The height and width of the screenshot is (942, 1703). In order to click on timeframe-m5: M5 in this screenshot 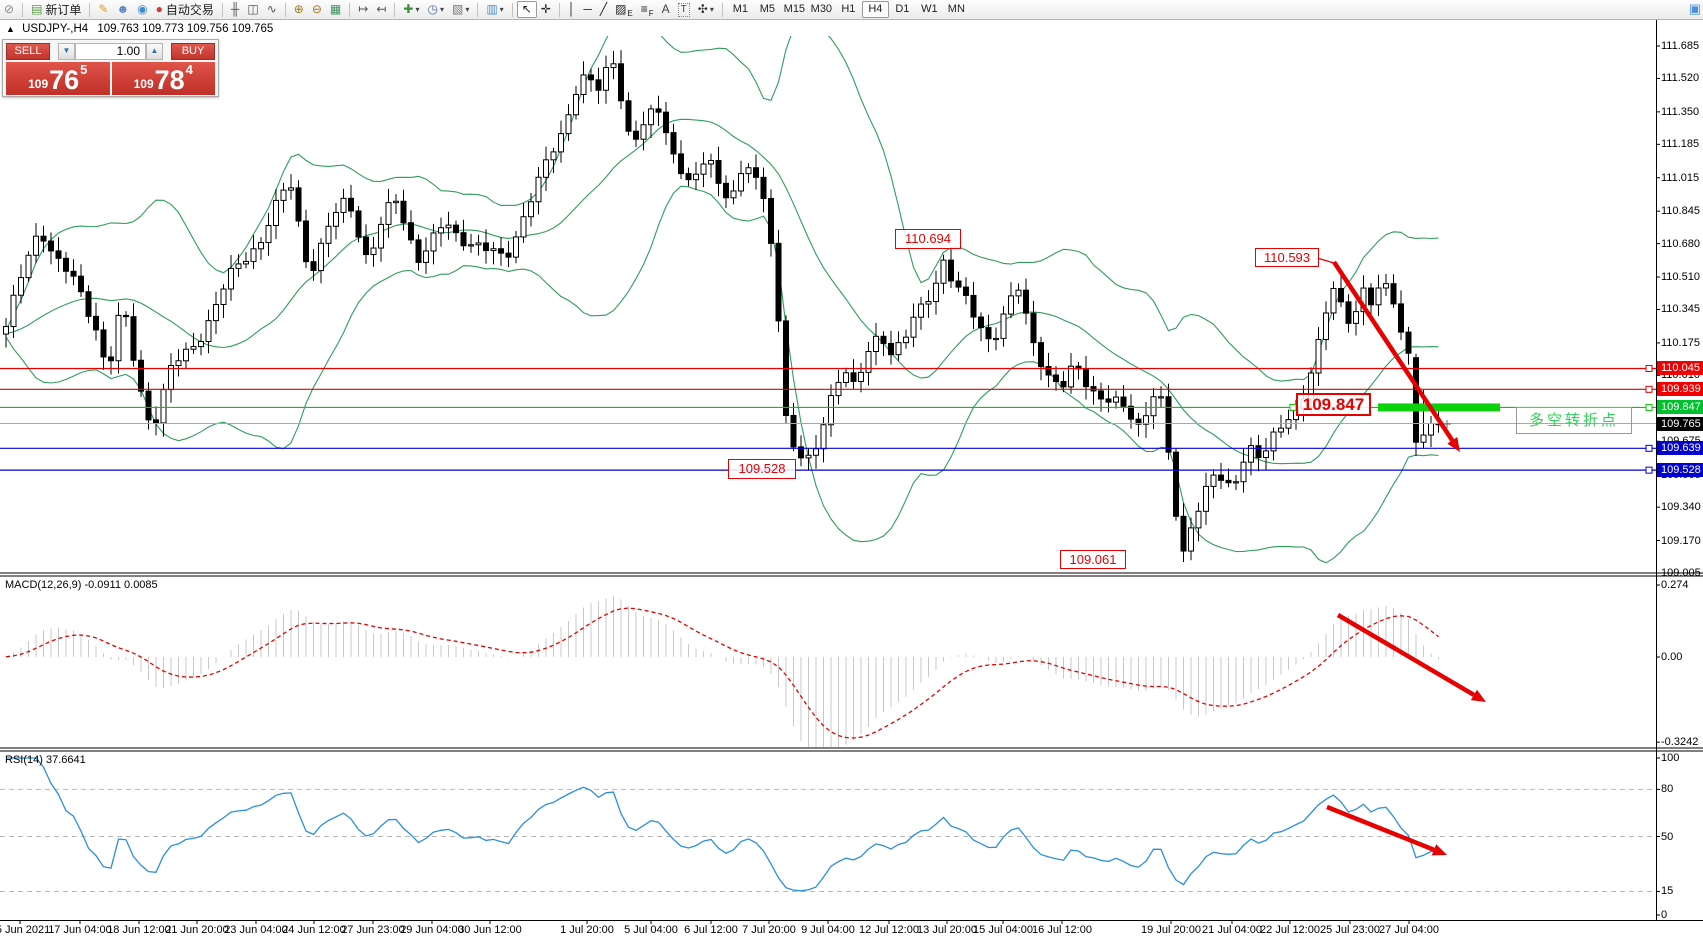, I will do `click(767, 9)`.